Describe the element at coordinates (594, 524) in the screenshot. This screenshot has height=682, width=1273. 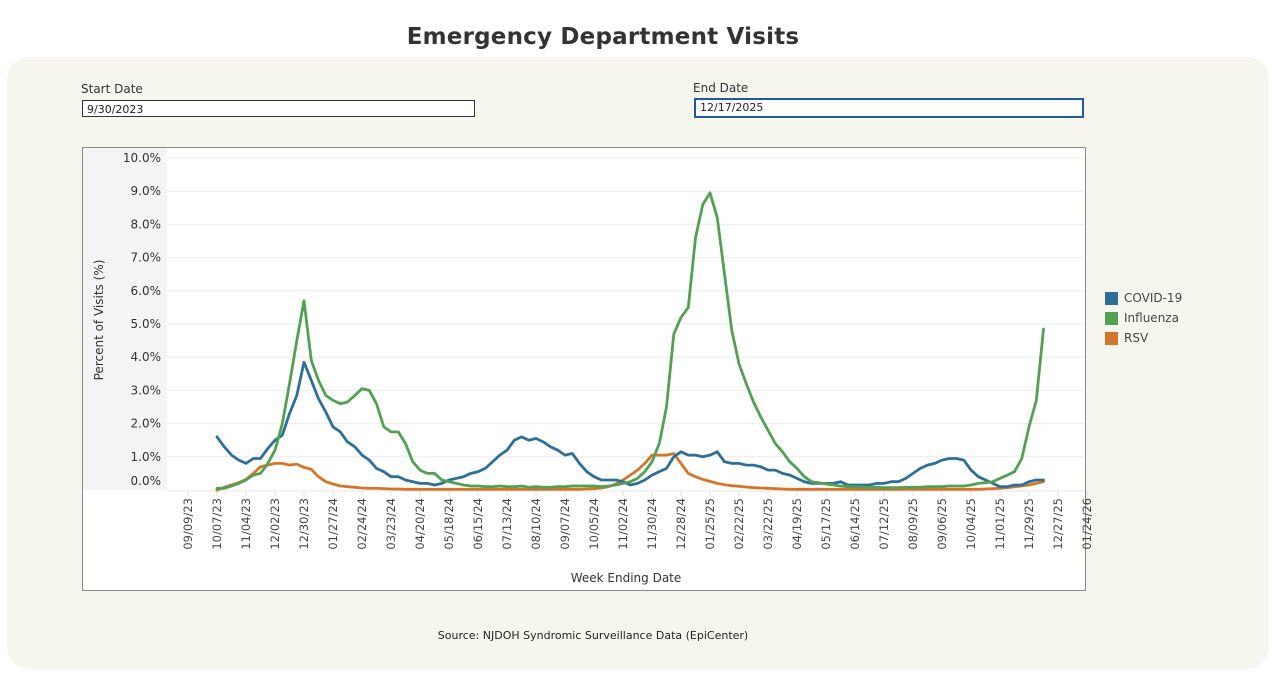
I see `x-tick-label: 10/05/24` at that location.